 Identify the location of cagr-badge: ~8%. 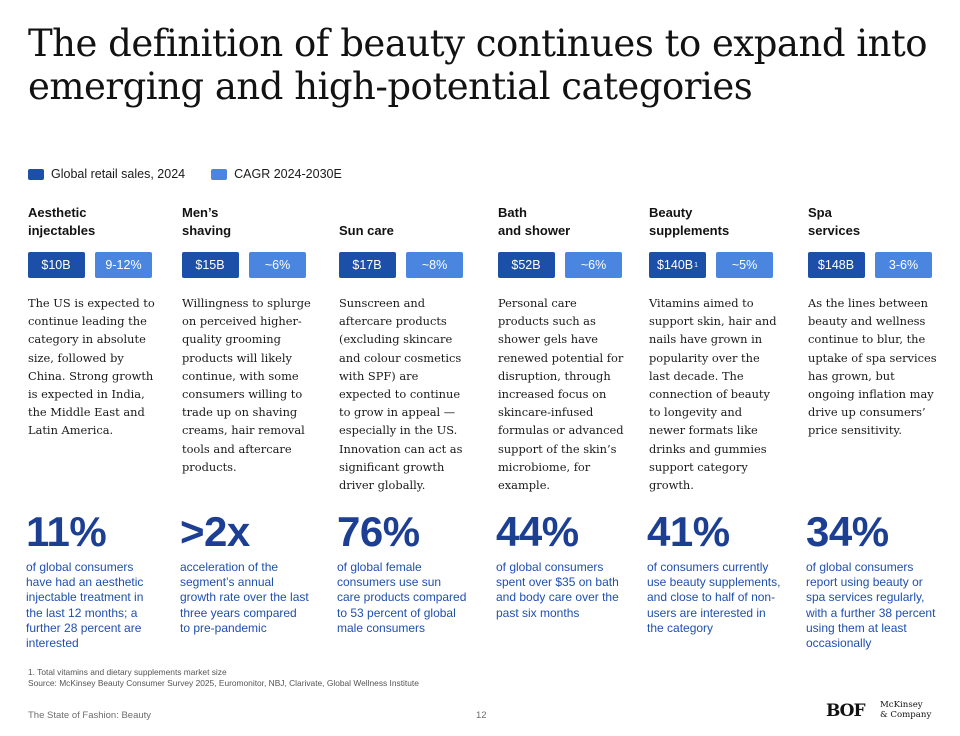
(434, 265).